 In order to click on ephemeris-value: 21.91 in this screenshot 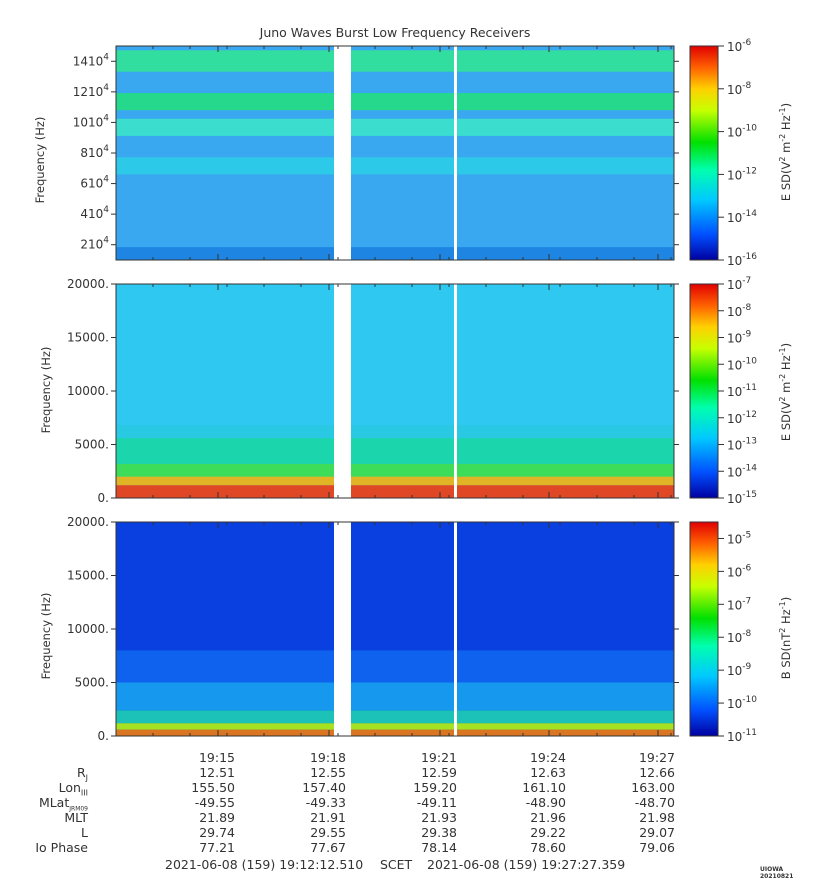, I will do `click(328, 817)`.